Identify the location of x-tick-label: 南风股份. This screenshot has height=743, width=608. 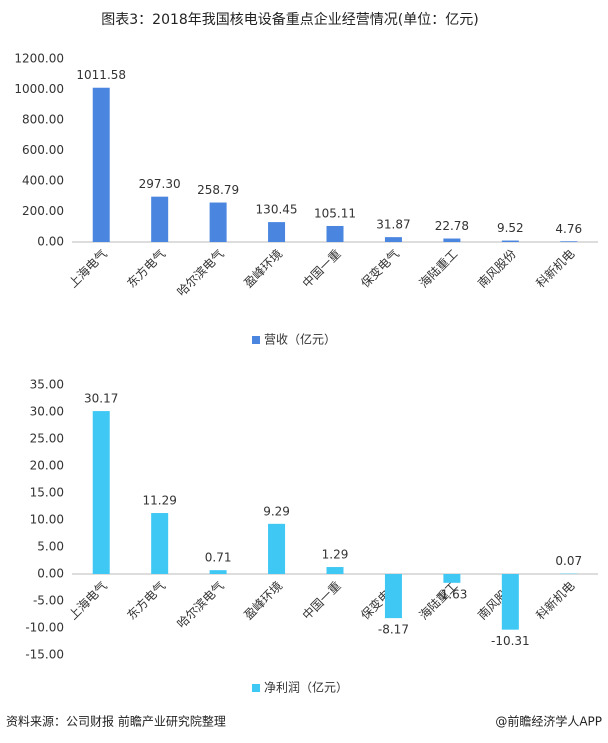
(496, 268).